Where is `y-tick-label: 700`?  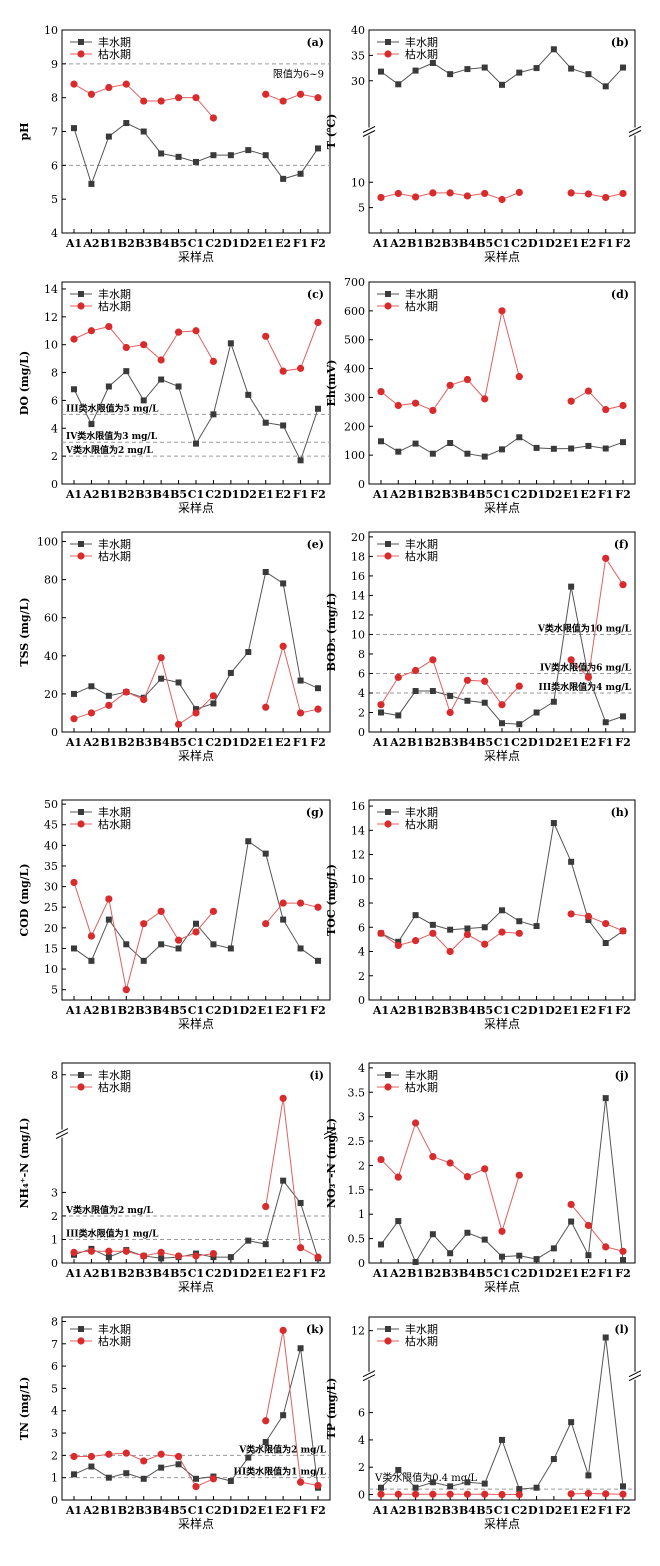
y-tick-label: 700 is located at coordinates (354, 282).